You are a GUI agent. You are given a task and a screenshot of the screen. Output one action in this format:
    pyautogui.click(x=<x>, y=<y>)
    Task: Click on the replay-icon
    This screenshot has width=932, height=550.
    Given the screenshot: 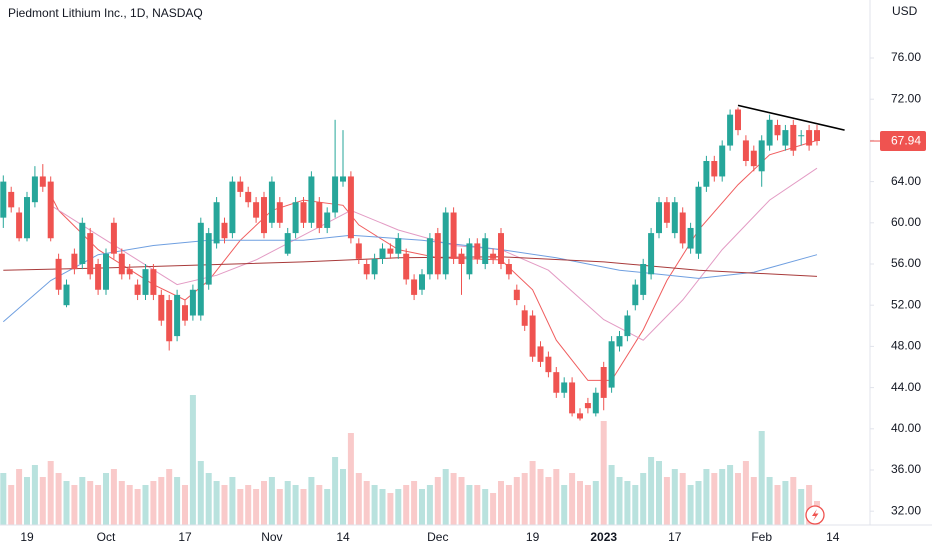 What is the action you would take?
    pyautogui.click(x=815, y=515)
    